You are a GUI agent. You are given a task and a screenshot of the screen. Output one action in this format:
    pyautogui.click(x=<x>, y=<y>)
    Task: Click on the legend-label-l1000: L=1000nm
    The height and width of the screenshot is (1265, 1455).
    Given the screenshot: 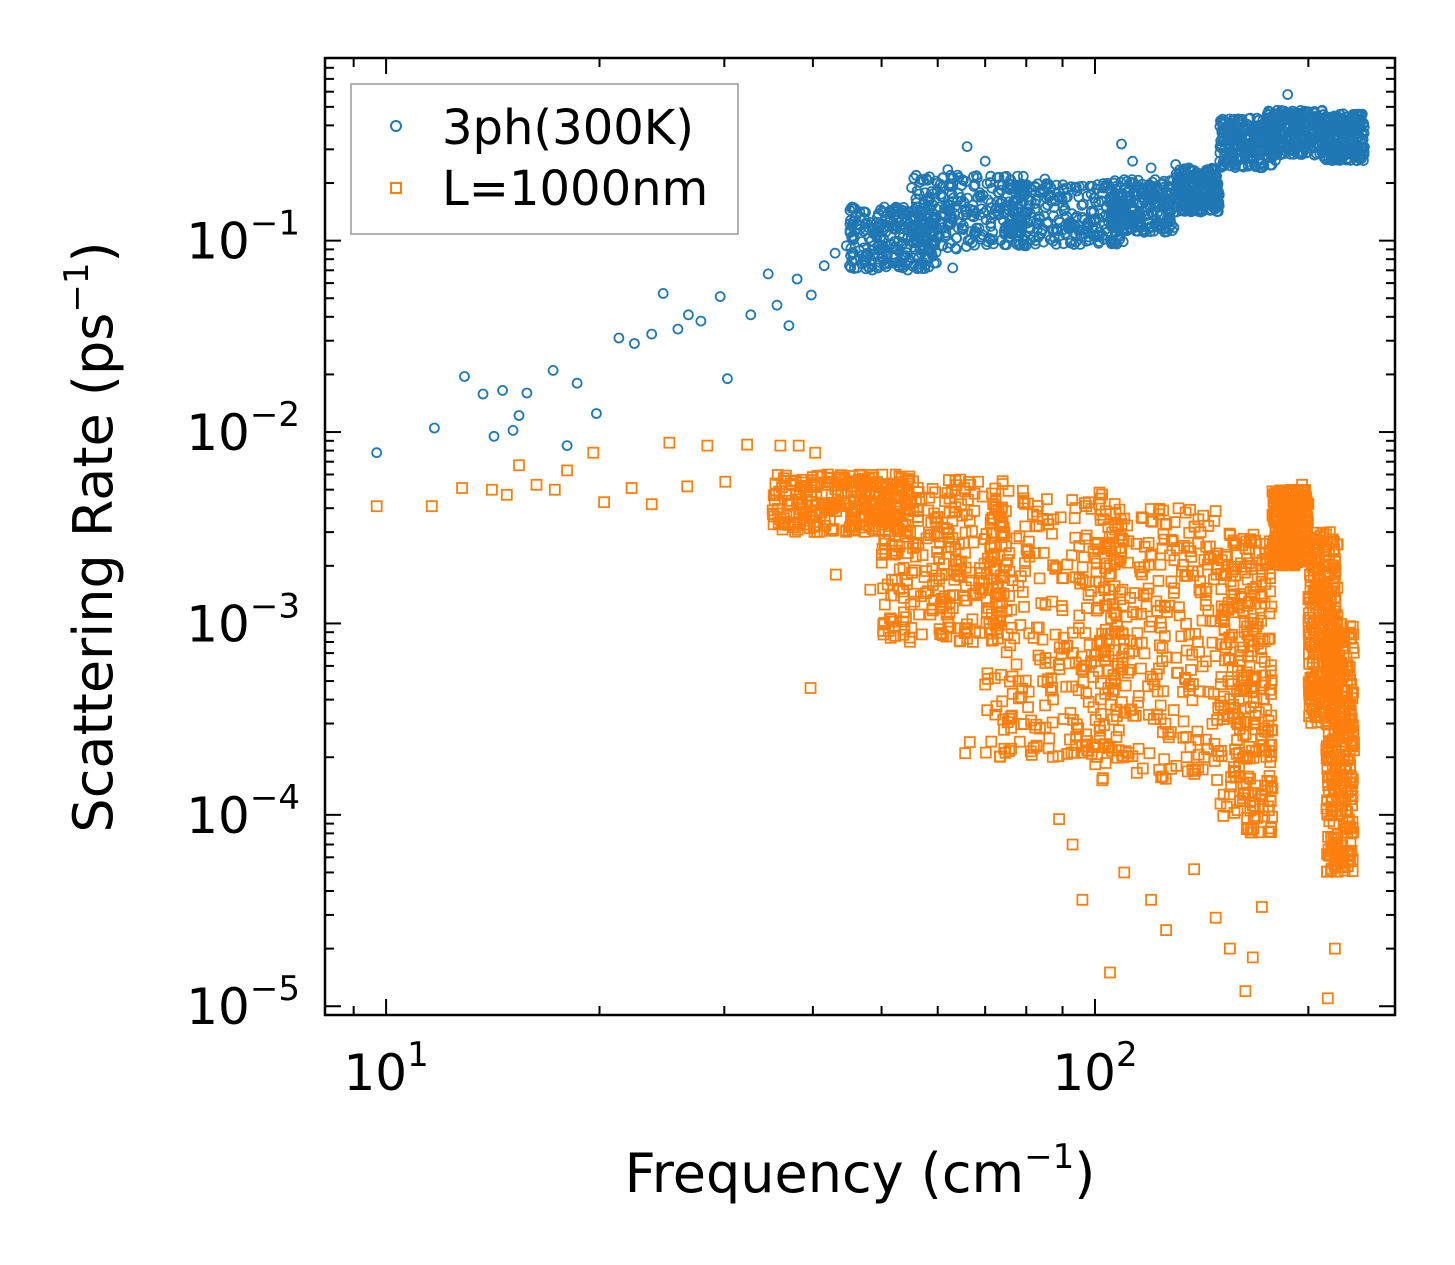 What is the action you would take?
    pyautogui.click(x=575, y=189)
    